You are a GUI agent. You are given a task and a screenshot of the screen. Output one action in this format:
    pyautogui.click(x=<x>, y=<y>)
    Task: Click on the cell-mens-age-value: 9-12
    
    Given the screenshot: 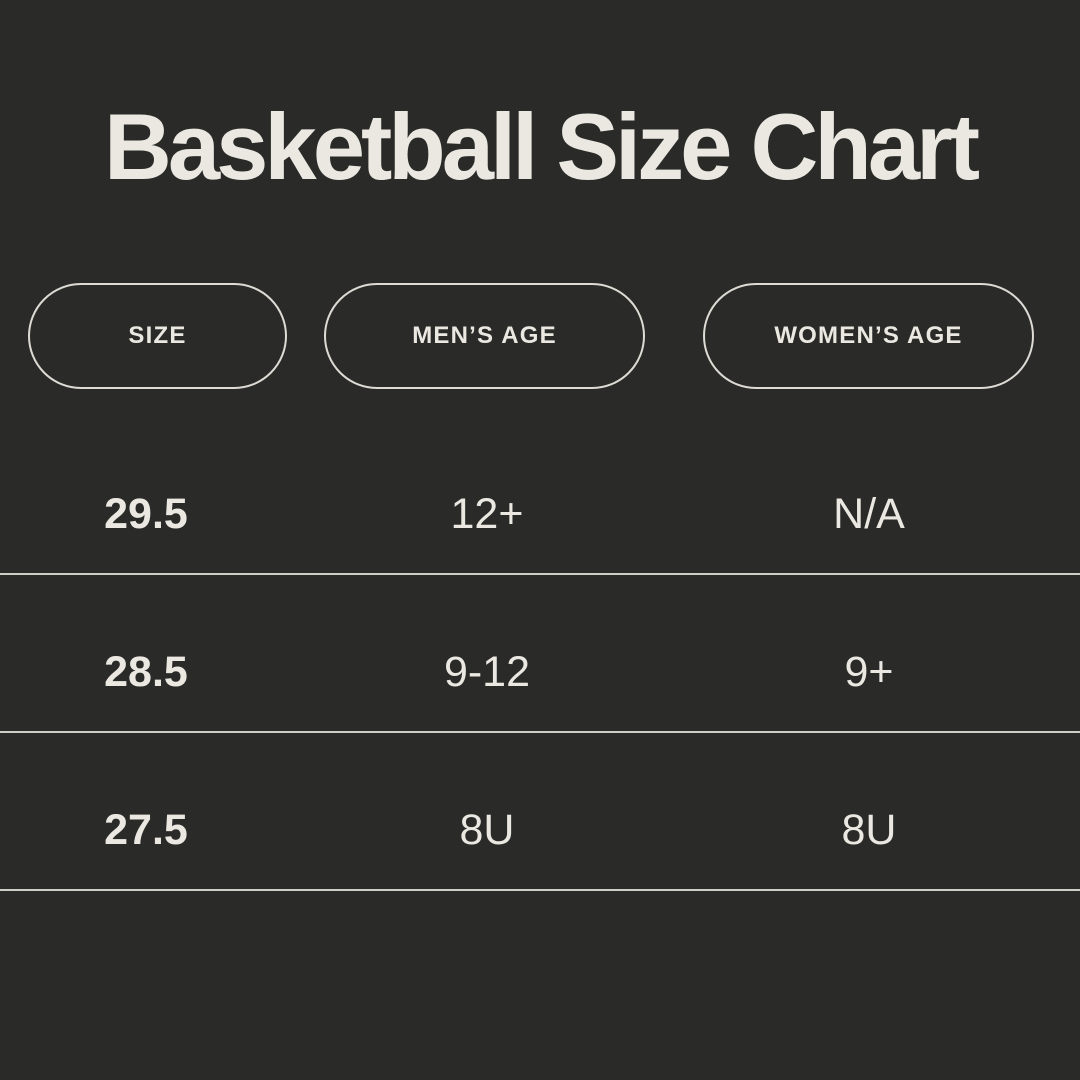 What is the action you would take?
    pyautogui.click(x=487, y=671)
    